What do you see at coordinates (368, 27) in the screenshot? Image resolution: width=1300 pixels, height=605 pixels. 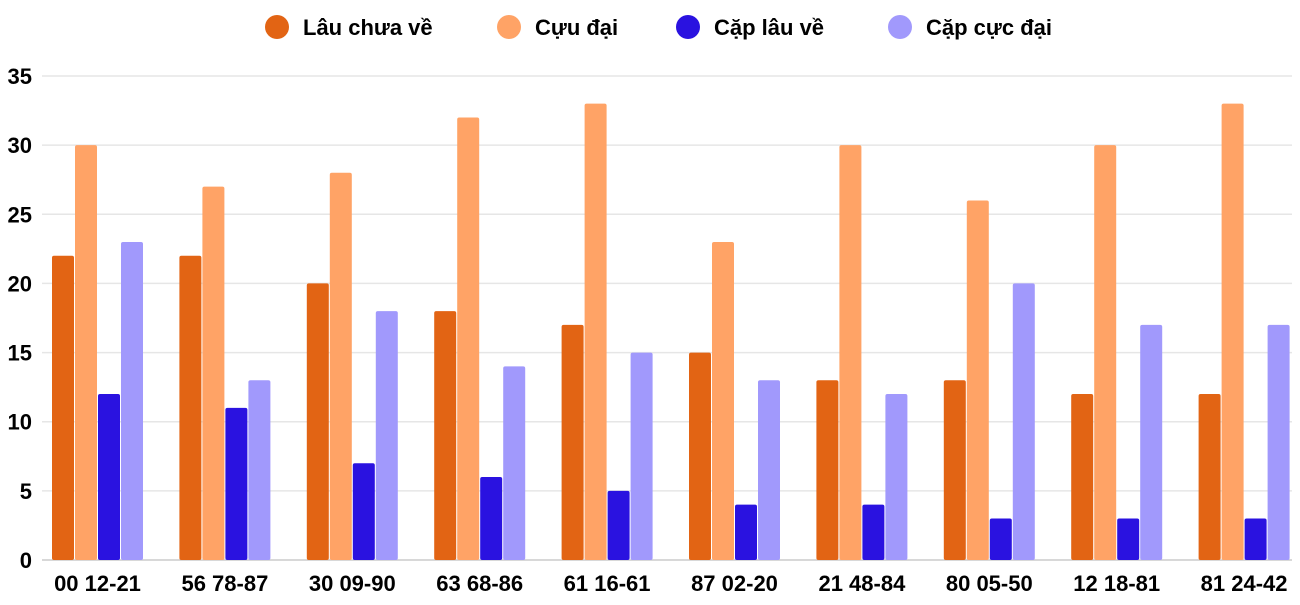 I see `legend-label: Lâu chưa về` at bounding box center [368, 27].